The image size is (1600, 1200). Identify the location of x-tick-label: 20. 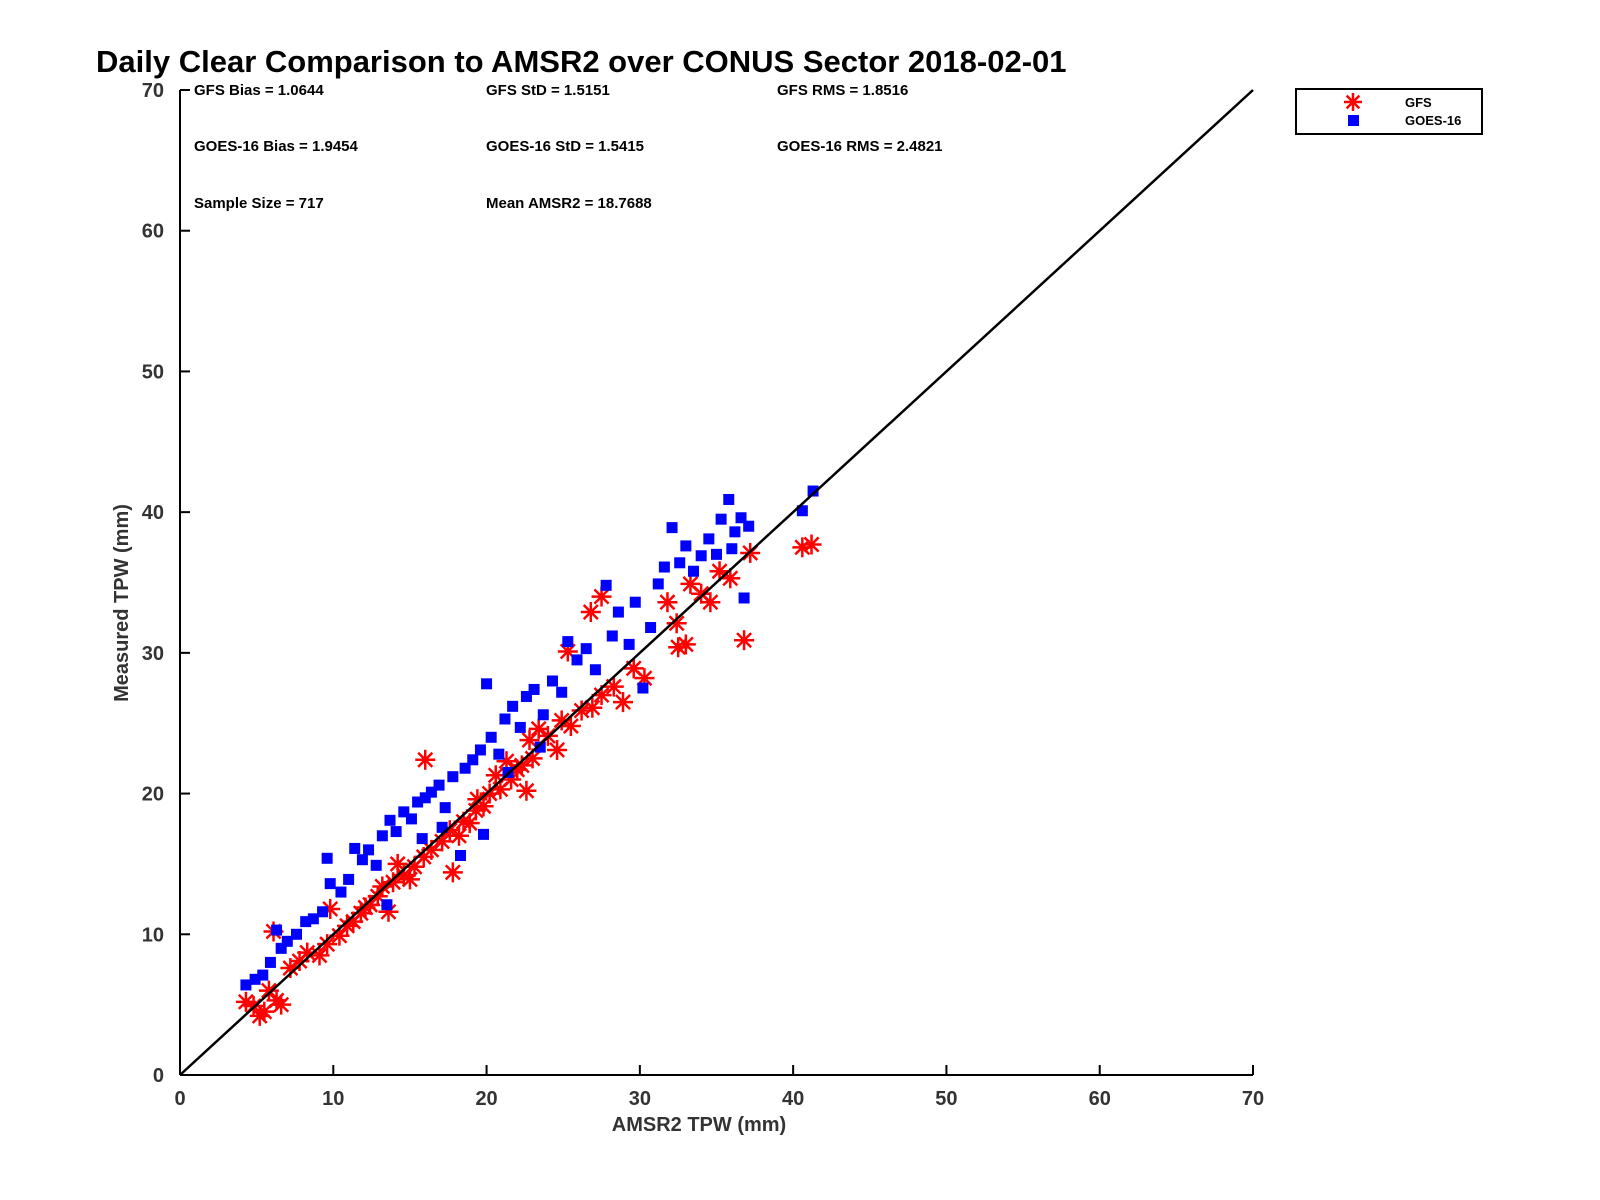
(486, 1099).